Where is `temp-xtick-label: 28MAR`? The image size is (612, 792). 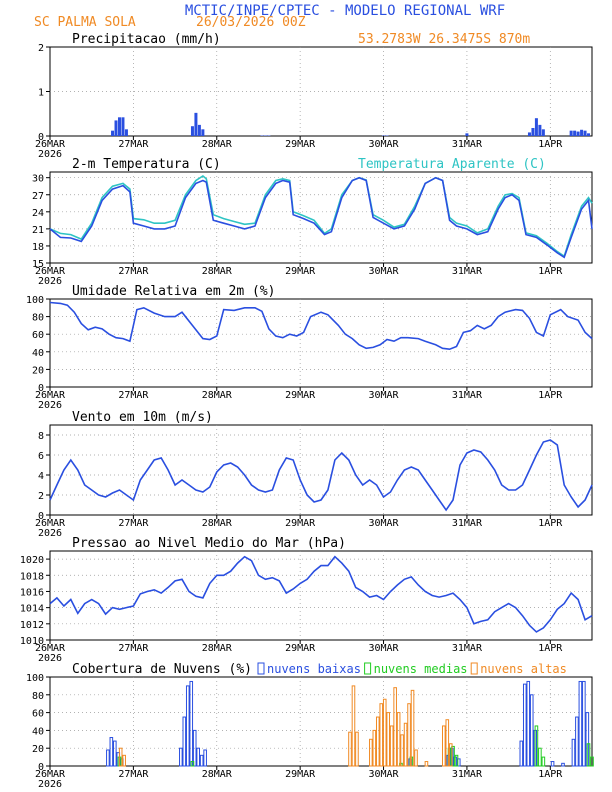
temp-xtick-label: 28MAR is located at coordinates (217, 271).